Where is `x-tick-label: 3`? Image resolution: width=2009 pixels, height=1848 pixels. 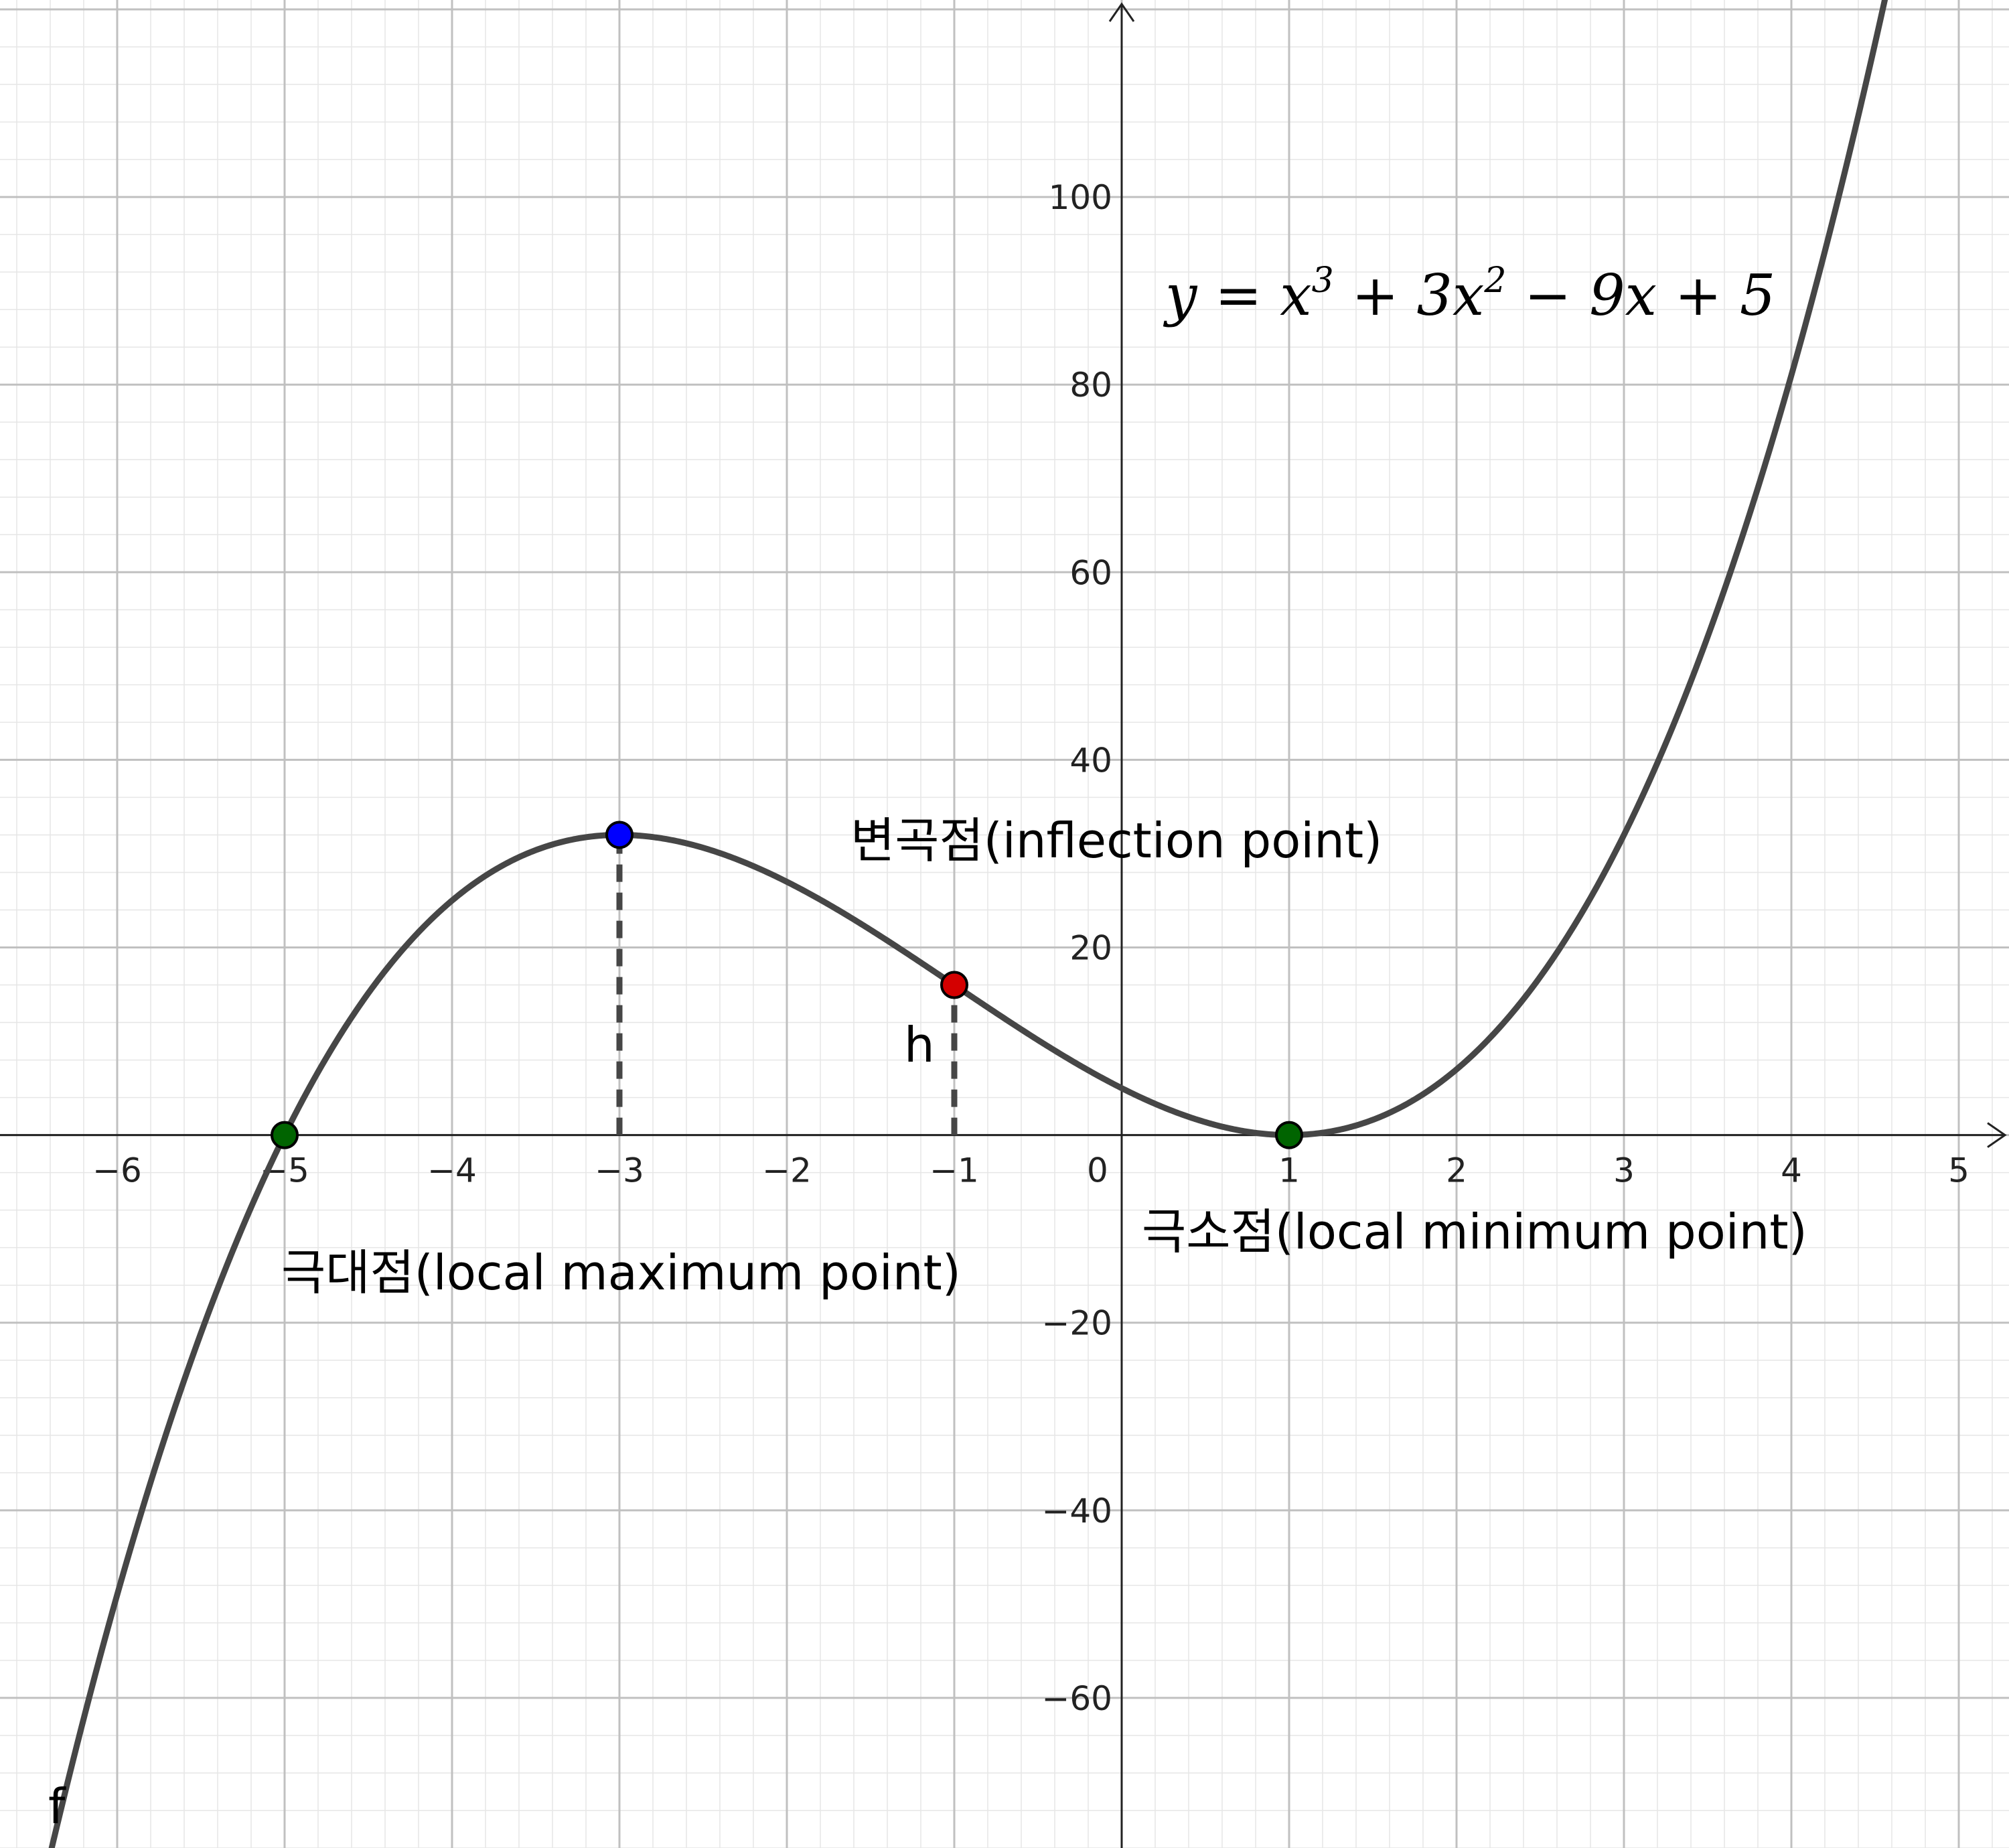
x-tick-label: 3 is located at coordinates (1624, 1170).